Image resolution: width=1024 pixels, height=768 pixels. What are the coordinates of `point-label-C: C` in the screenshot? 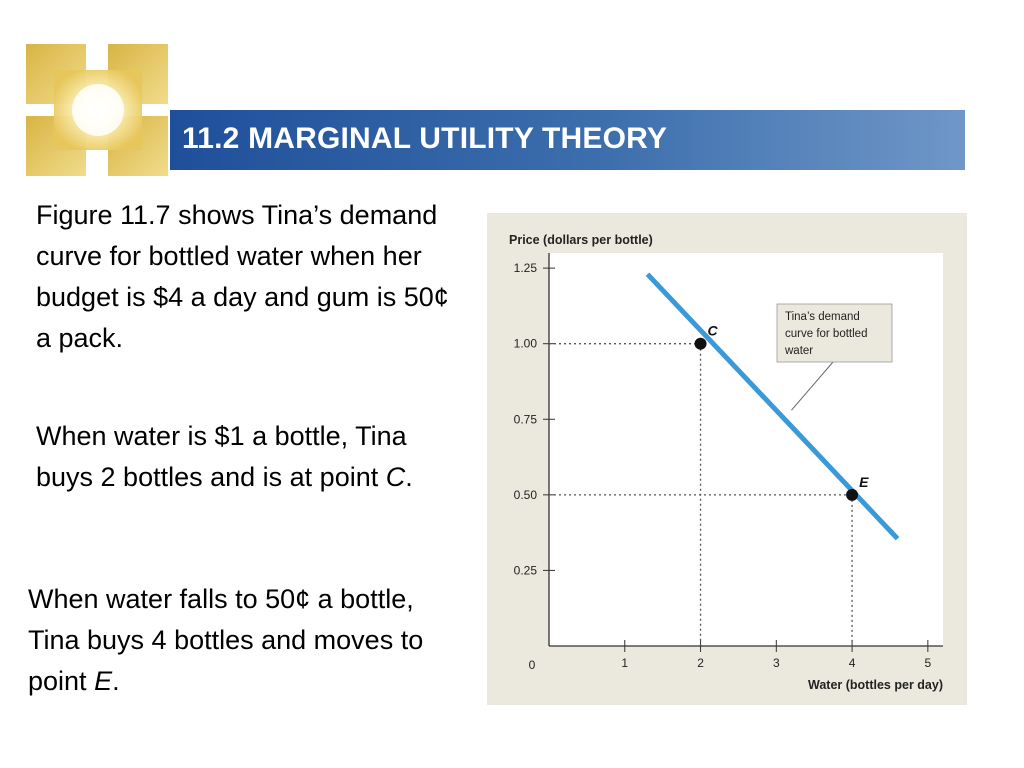 It's located at (713, 331).